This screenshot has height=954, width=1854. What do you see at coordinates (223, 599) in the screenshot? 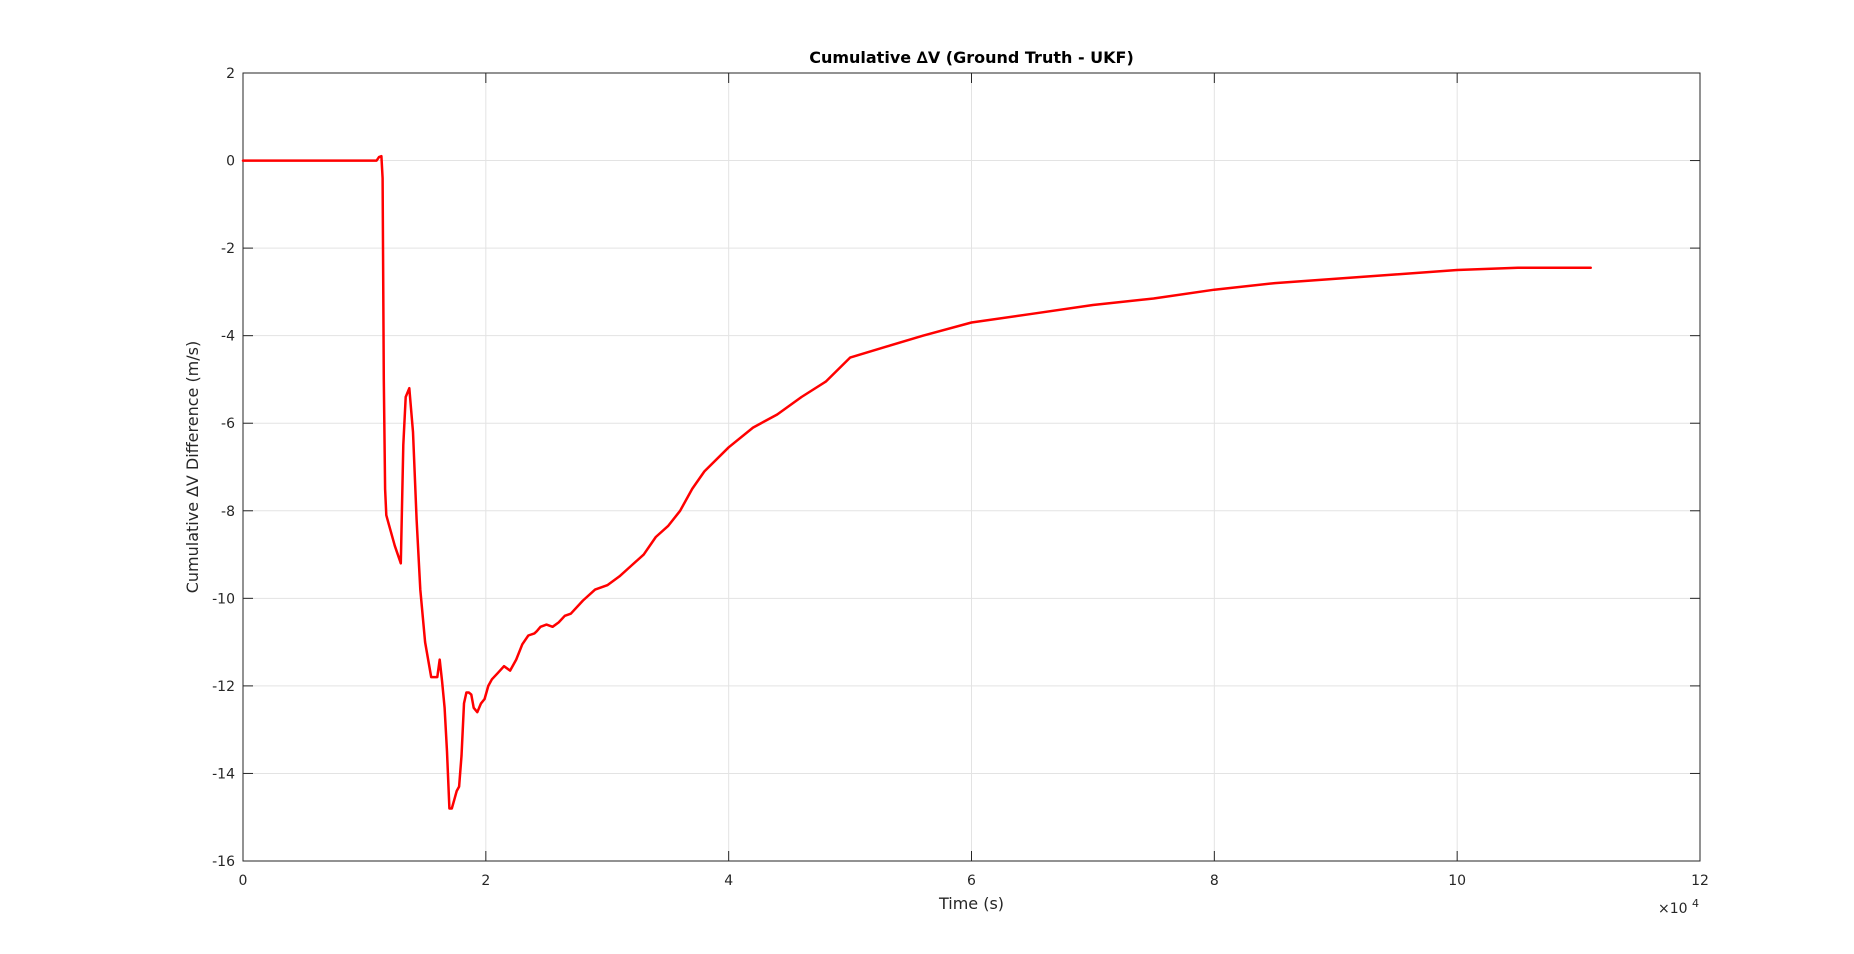
I see `y-tick-label: -10` at bounding box center [223, 599].